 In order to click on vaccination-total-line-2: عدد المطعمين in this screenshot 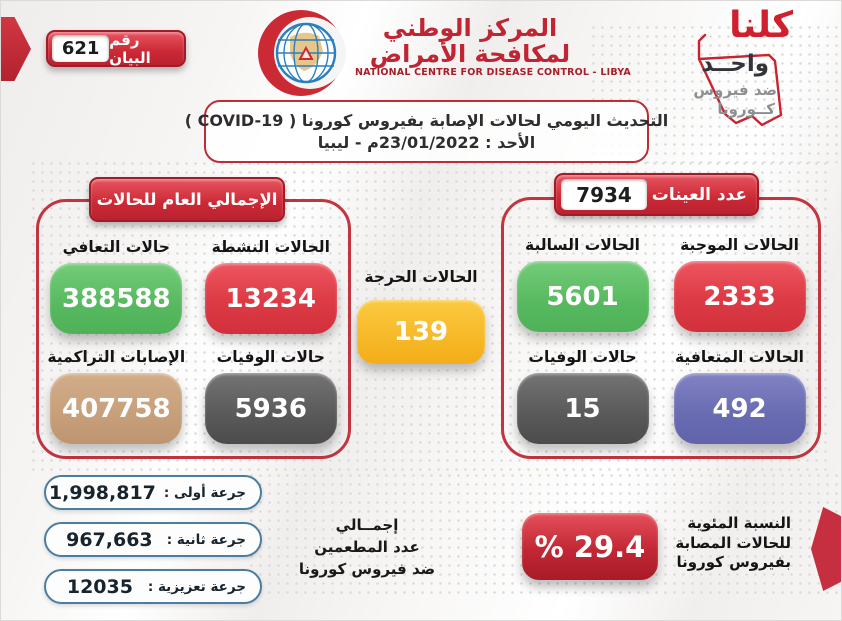, I will do `click(367, 547)`.